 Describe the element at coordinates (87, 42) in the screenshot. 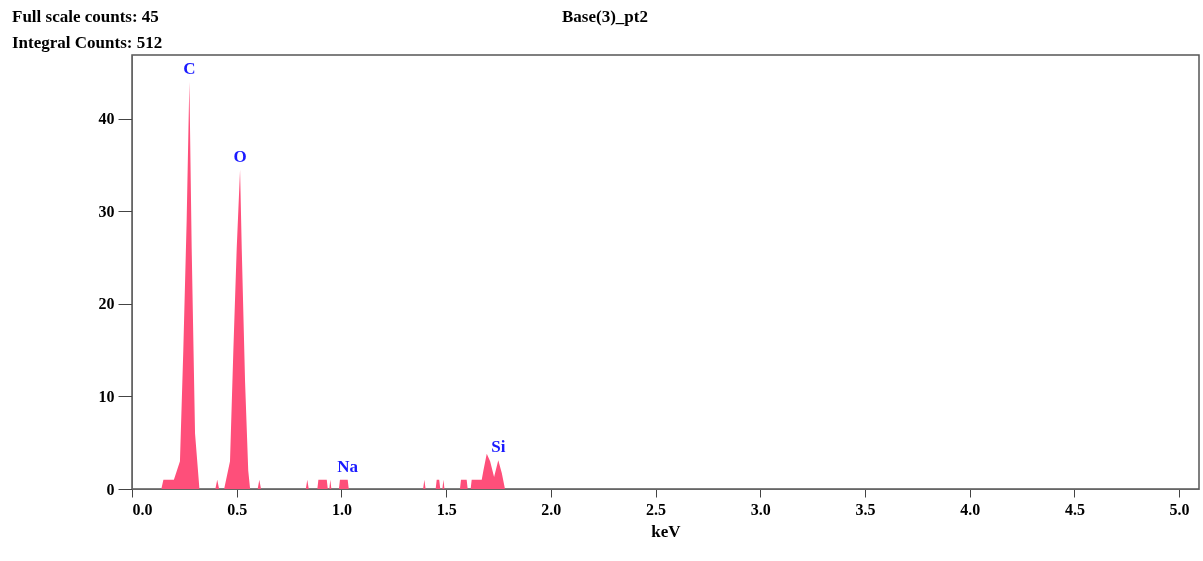

I see `text: Integral Counts: 512` at that location.